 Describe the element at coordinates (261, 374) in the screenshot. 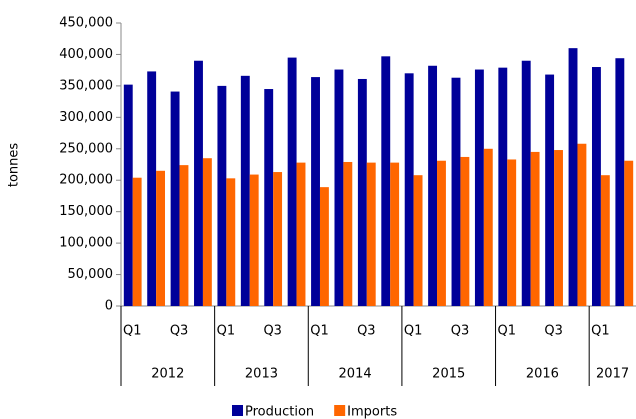

I see `x-group-label: 2013` at that location.